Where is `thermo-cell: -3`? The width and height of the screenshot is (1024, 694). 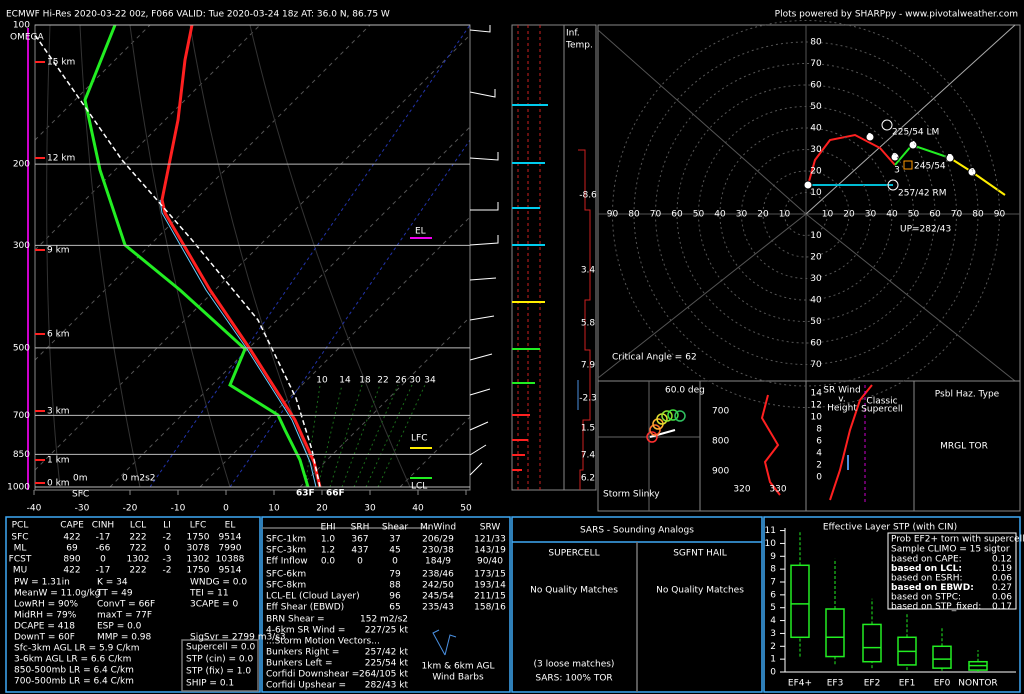
thermo-cell: -3 is located at coordinates (167, 560).